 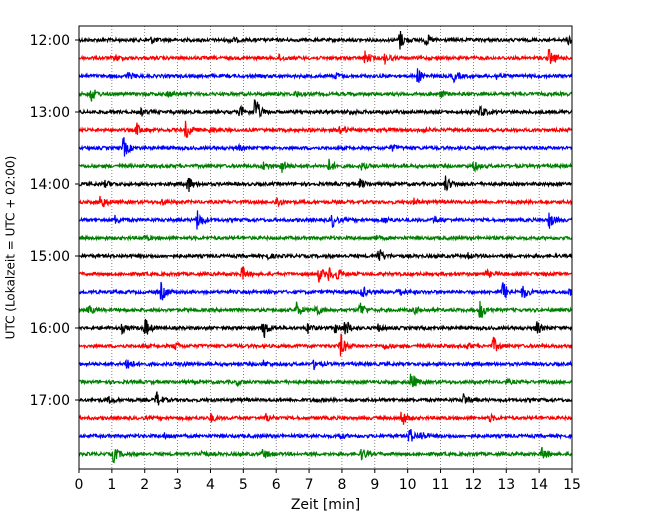 I want to click on x-tick-label: 8, so click(x=341, y=485).